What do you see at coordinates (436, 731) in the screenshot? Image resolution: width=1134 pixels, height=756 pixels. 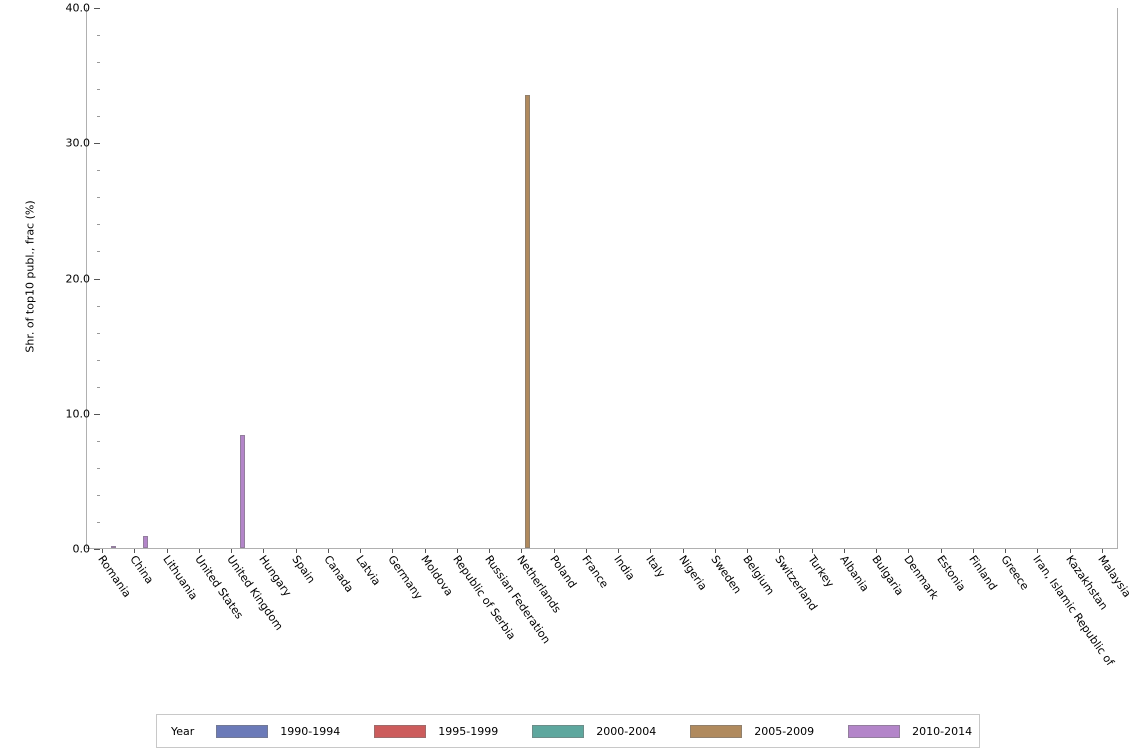 I see `legend-entry: 1995-1999` at bounding box center [436, 731].